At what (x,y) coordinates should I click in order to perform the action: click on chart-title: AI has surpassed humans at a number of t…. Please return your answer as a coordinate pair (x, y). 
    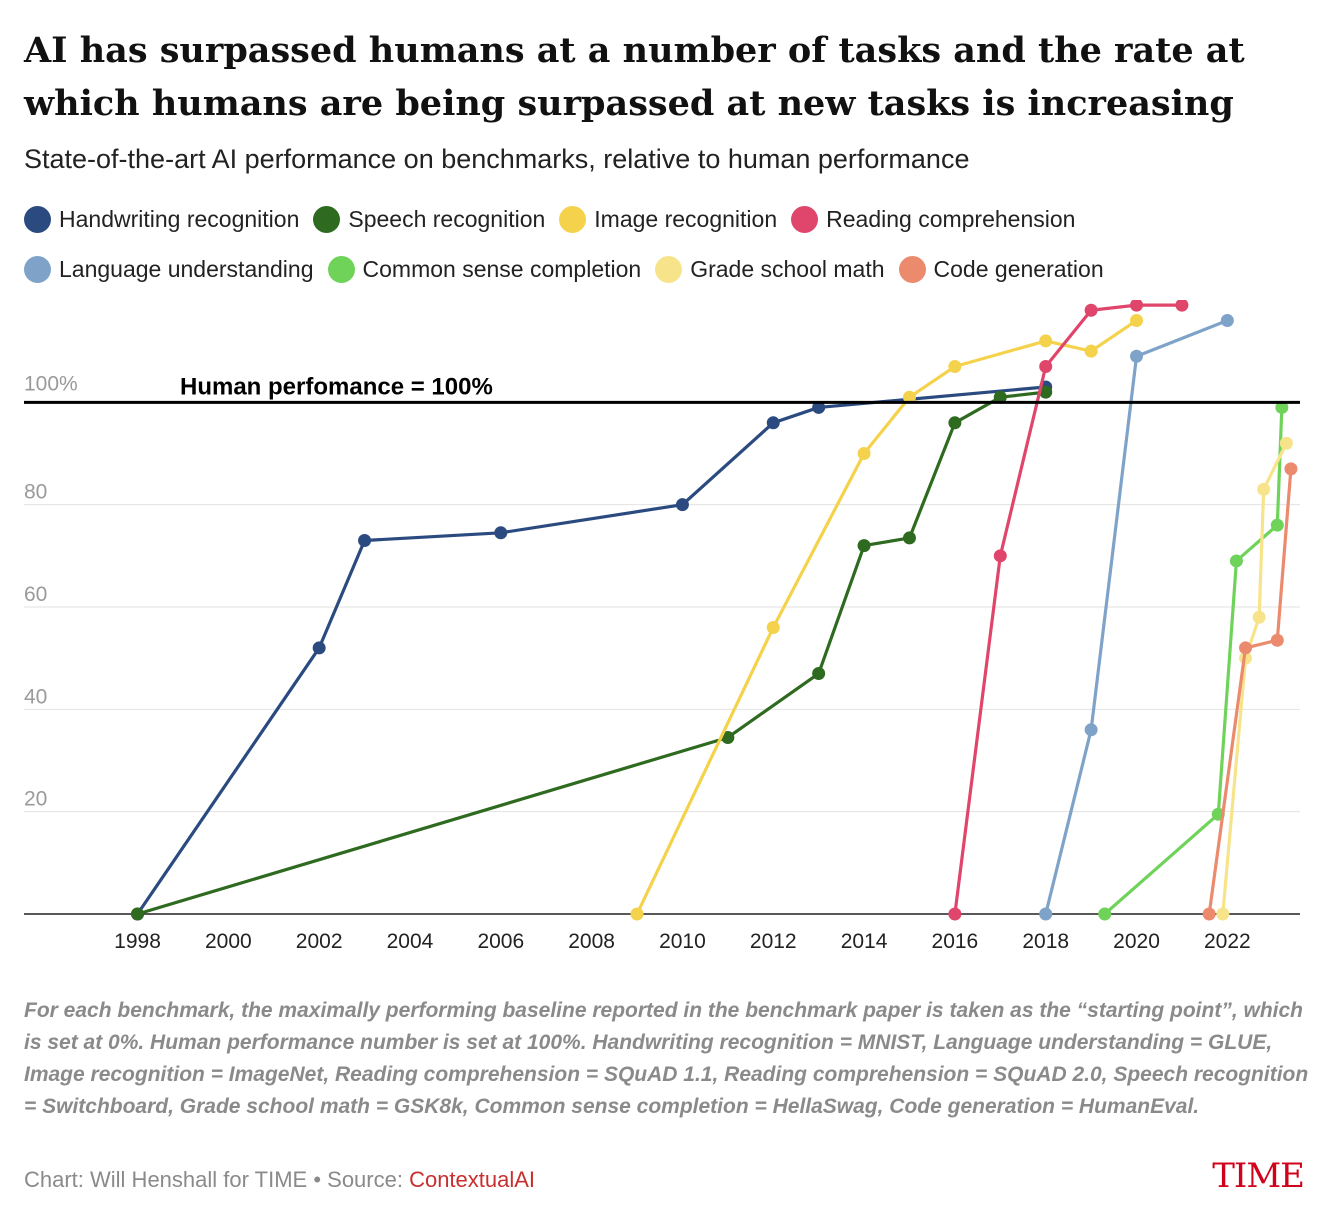
    Looking at the image, I should click on (634, 77).